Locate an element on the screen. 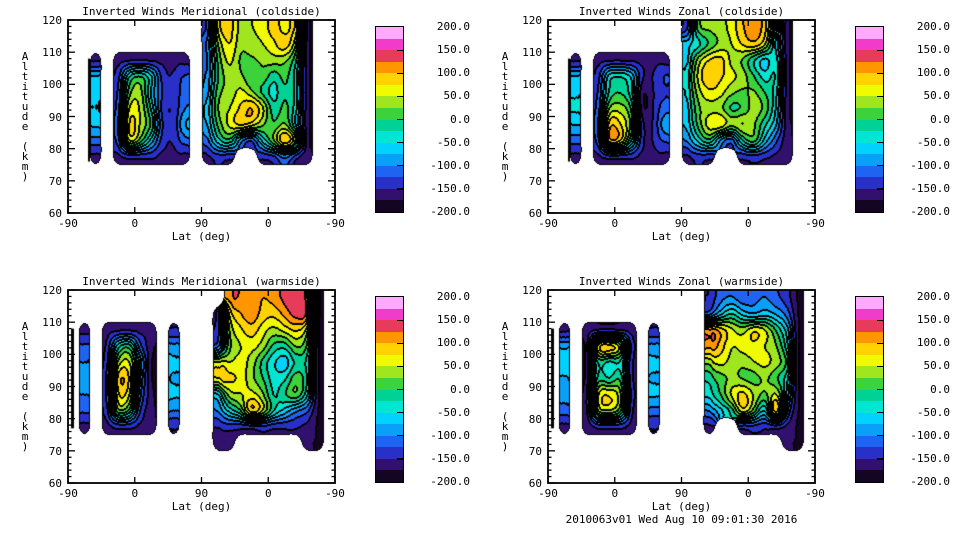 The height and width of the screenshot is (540, 960). colorbar is located at coordinates (389, 389).